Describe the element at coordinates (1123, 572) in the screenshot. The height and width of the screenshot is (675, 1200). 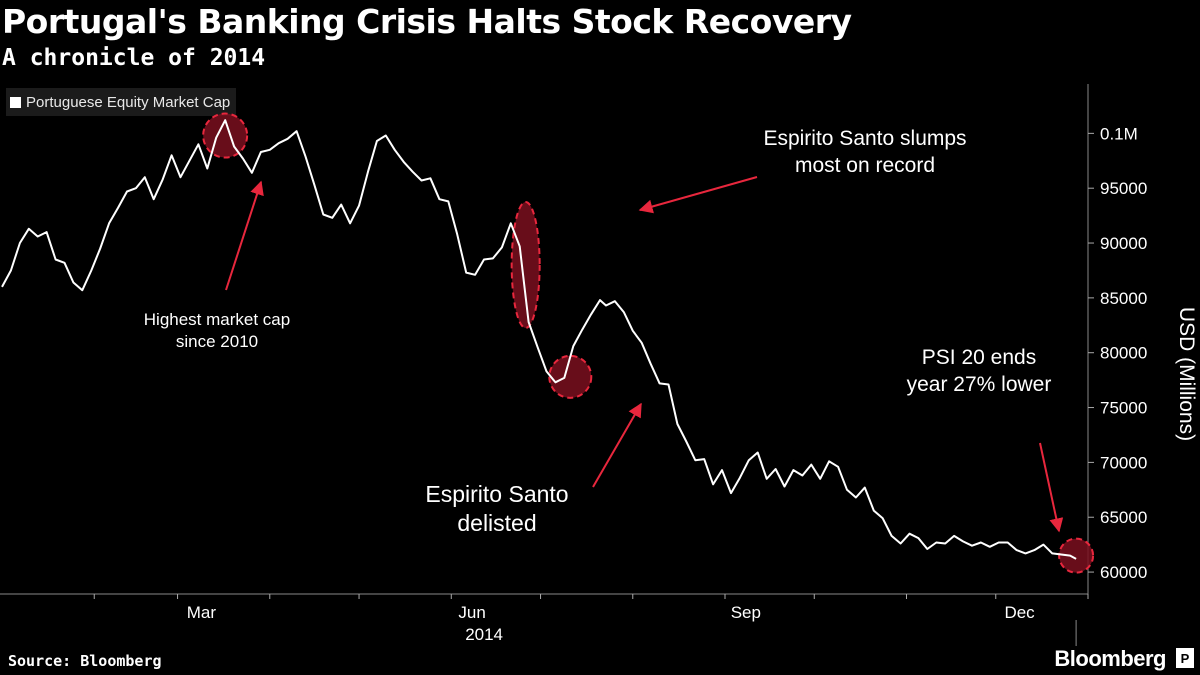
I see `y-tick-label: 60000` at that location.